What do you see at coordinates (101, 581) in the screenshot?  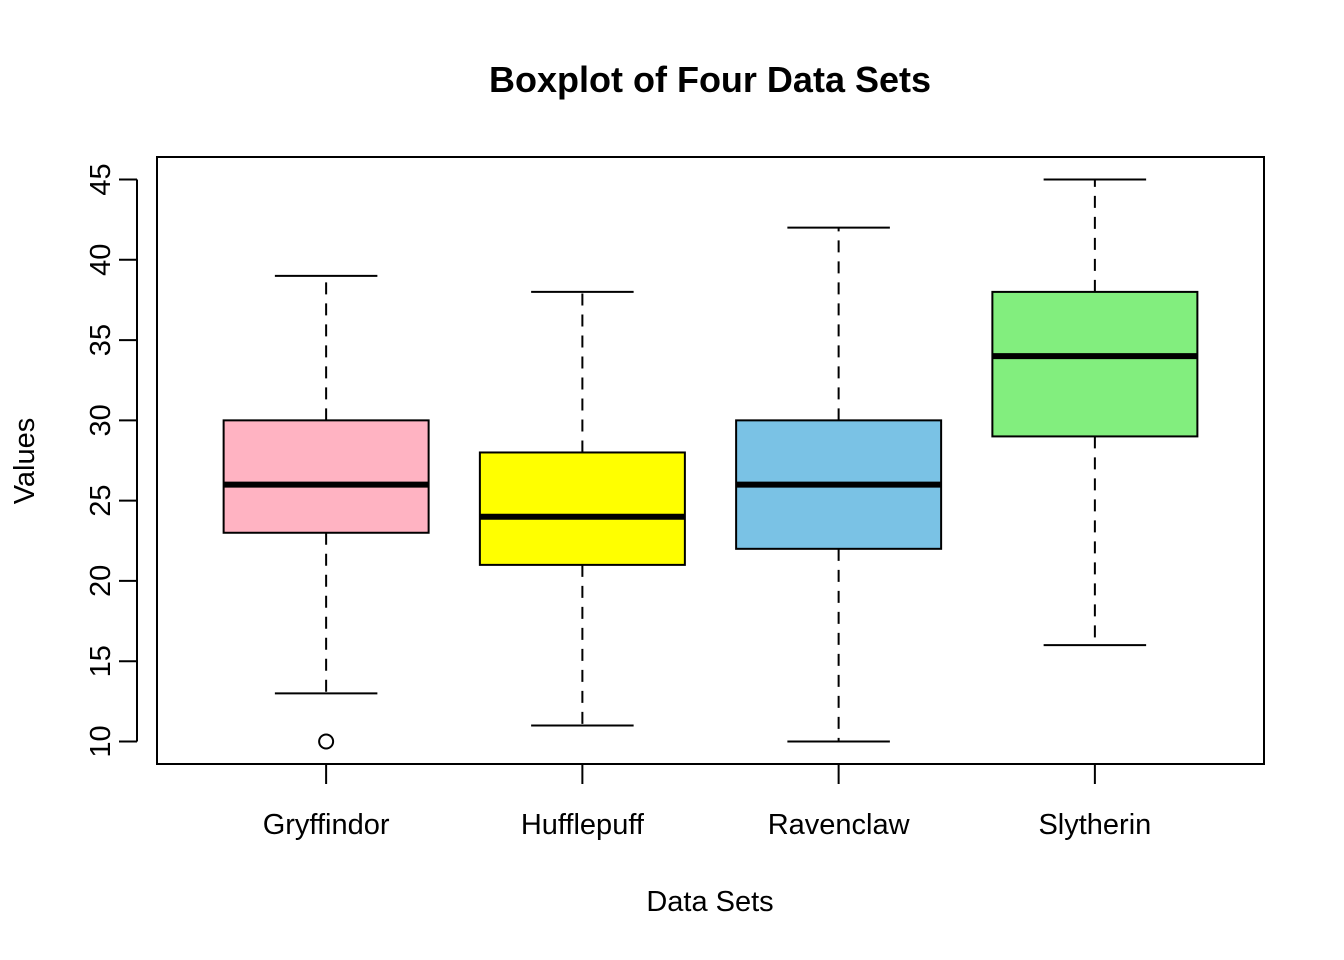 I see `y-tick-label: 20` at bounding box center [101, 581].